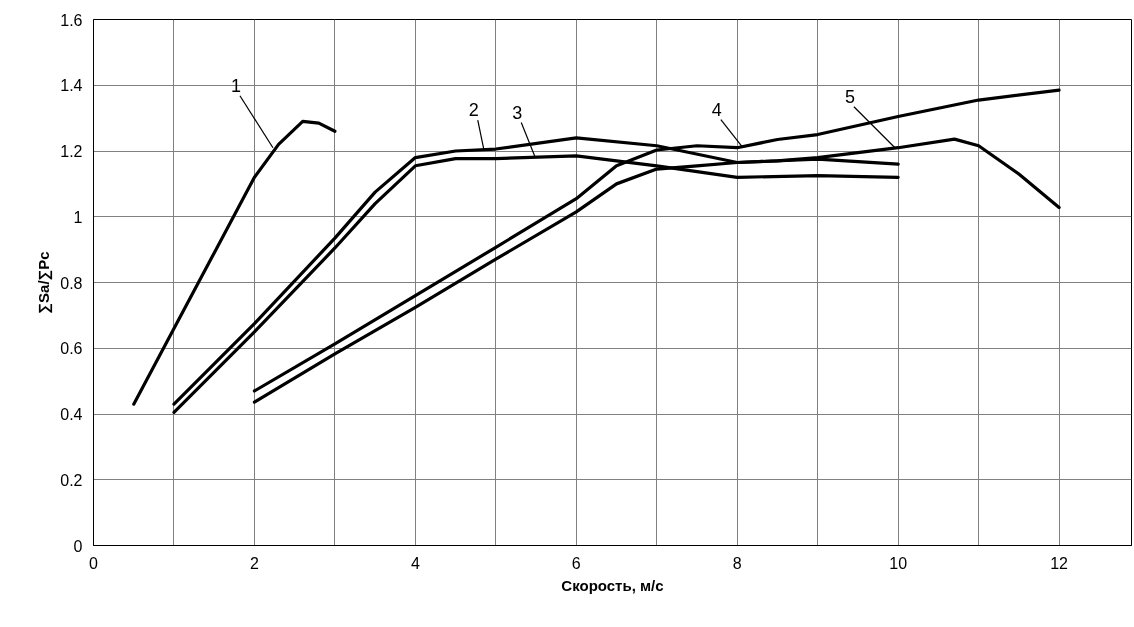  Describe the element at coordinates (71, 349) in the screenshot. I see `y-tick-label: 0.6` at that location.